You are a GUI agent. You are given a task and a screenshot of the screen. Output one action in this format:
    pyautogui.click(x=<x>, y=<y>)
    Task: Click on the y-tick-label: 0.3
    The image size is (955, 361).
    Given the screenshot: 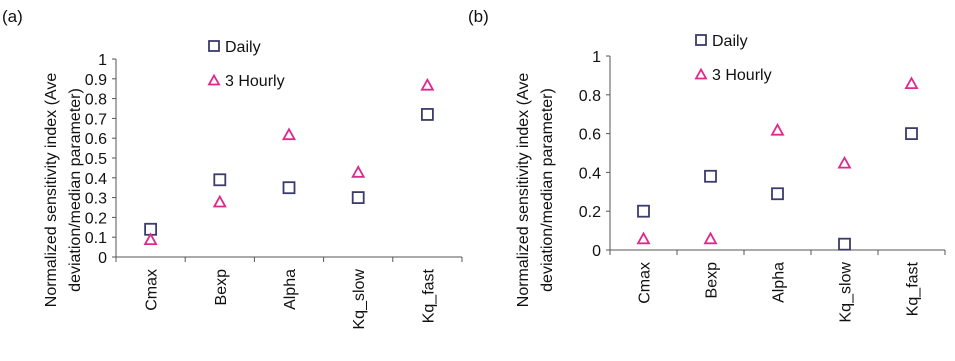 What is the action you would take?
    pyautogui.click(x=96, y=199)
    